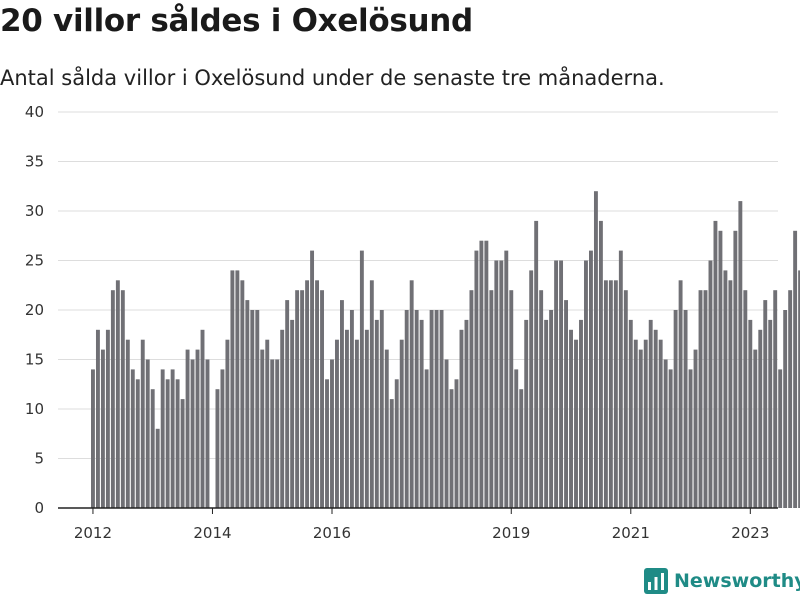 The width and height of the screenshot is (800, 600). What do you see at coordinates (39, 459) in the screenshot?
I see `y-tick-label: 5` at bounding box center [39, 459].